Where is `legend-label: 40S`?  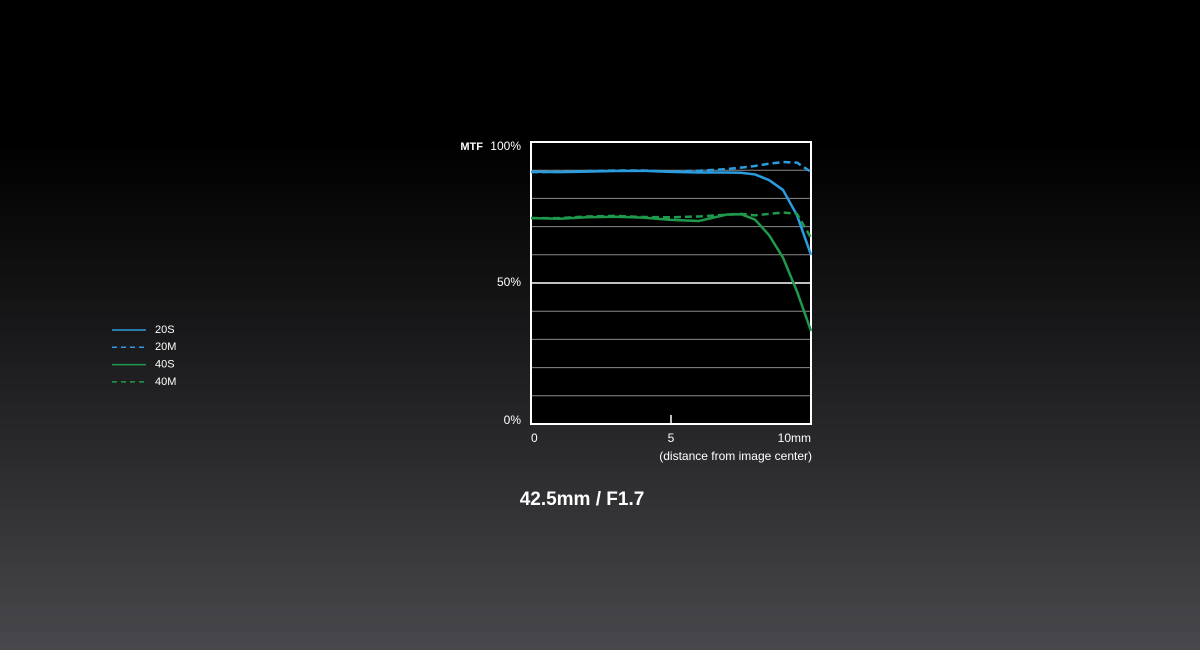
legend-label: 40S is located at coordinates (165, 365).